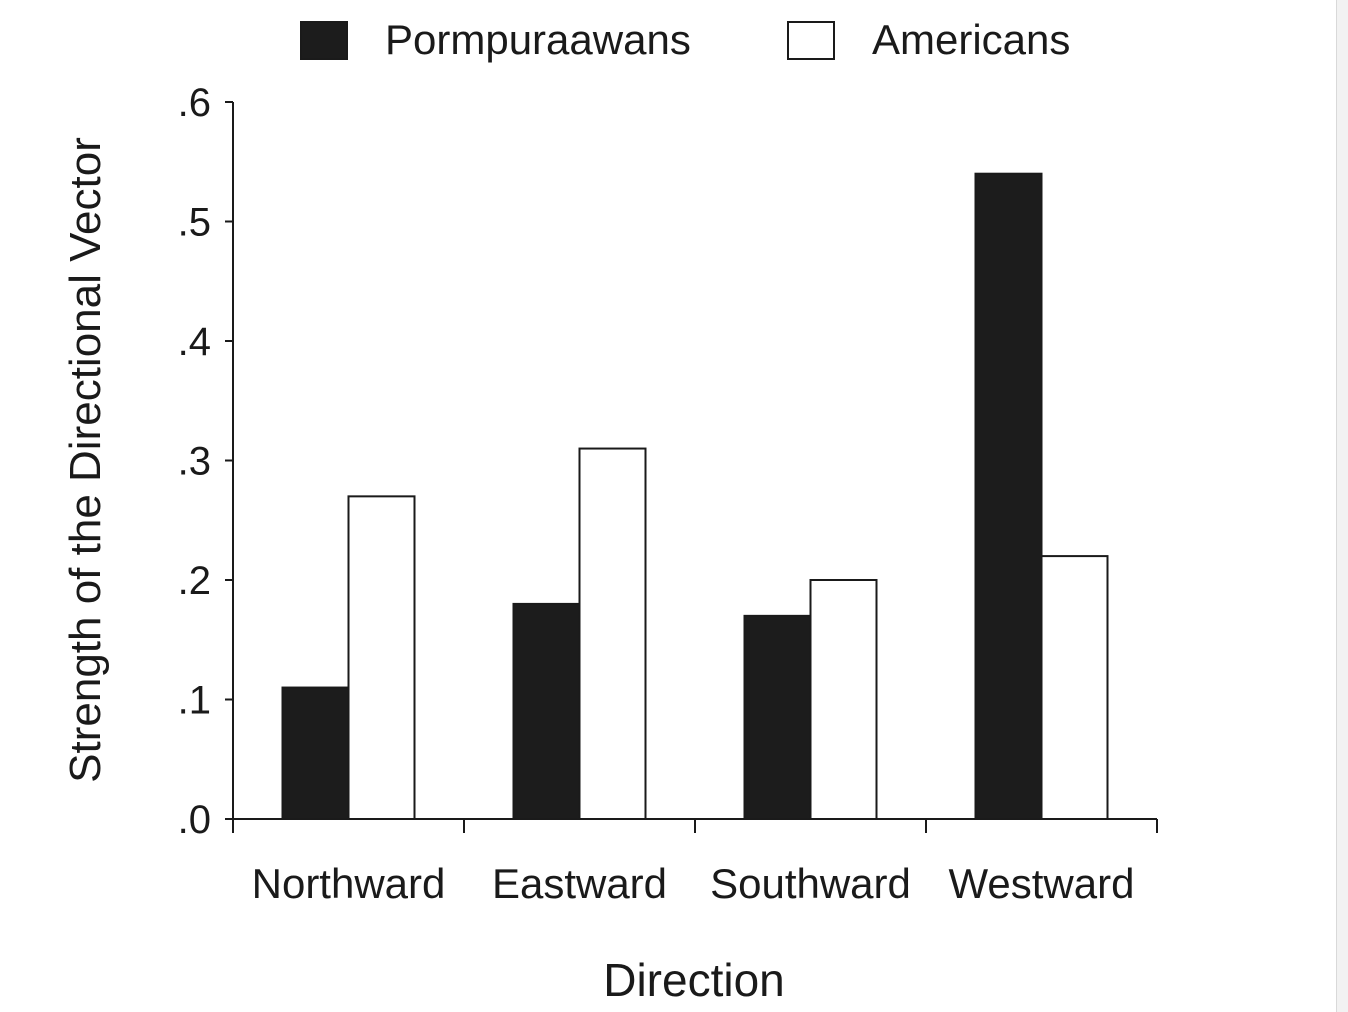  What do you see at coordinates (194, 462) in the screenshot?
I see `y-tick-label: .3` at bounding box center [194, 462].